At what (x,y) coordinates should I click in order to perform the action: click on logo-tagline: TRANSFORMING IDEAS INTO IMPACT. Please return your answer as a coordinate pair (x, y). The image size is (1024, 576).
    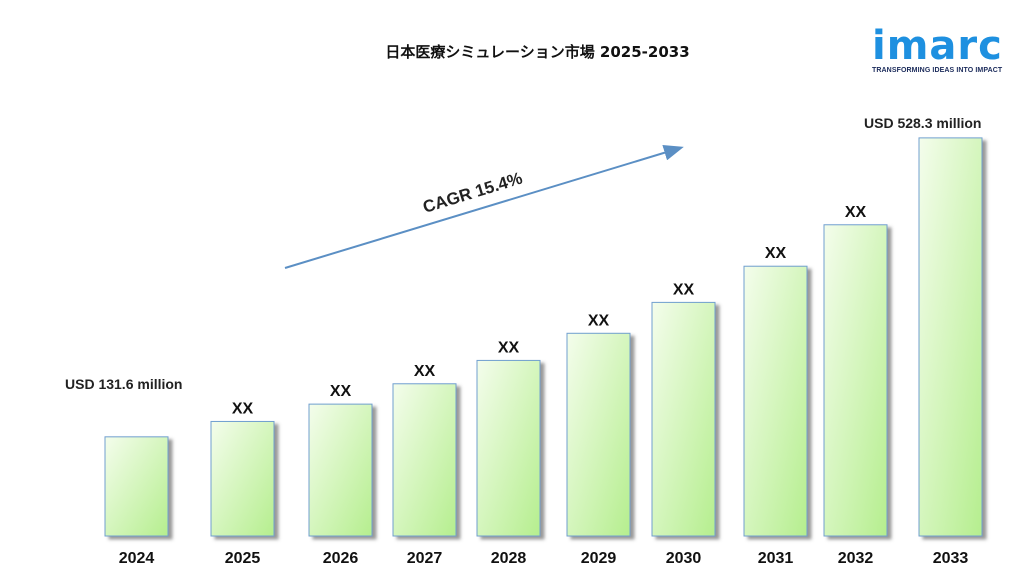
    Looking at the image, I should click on (937, 70).